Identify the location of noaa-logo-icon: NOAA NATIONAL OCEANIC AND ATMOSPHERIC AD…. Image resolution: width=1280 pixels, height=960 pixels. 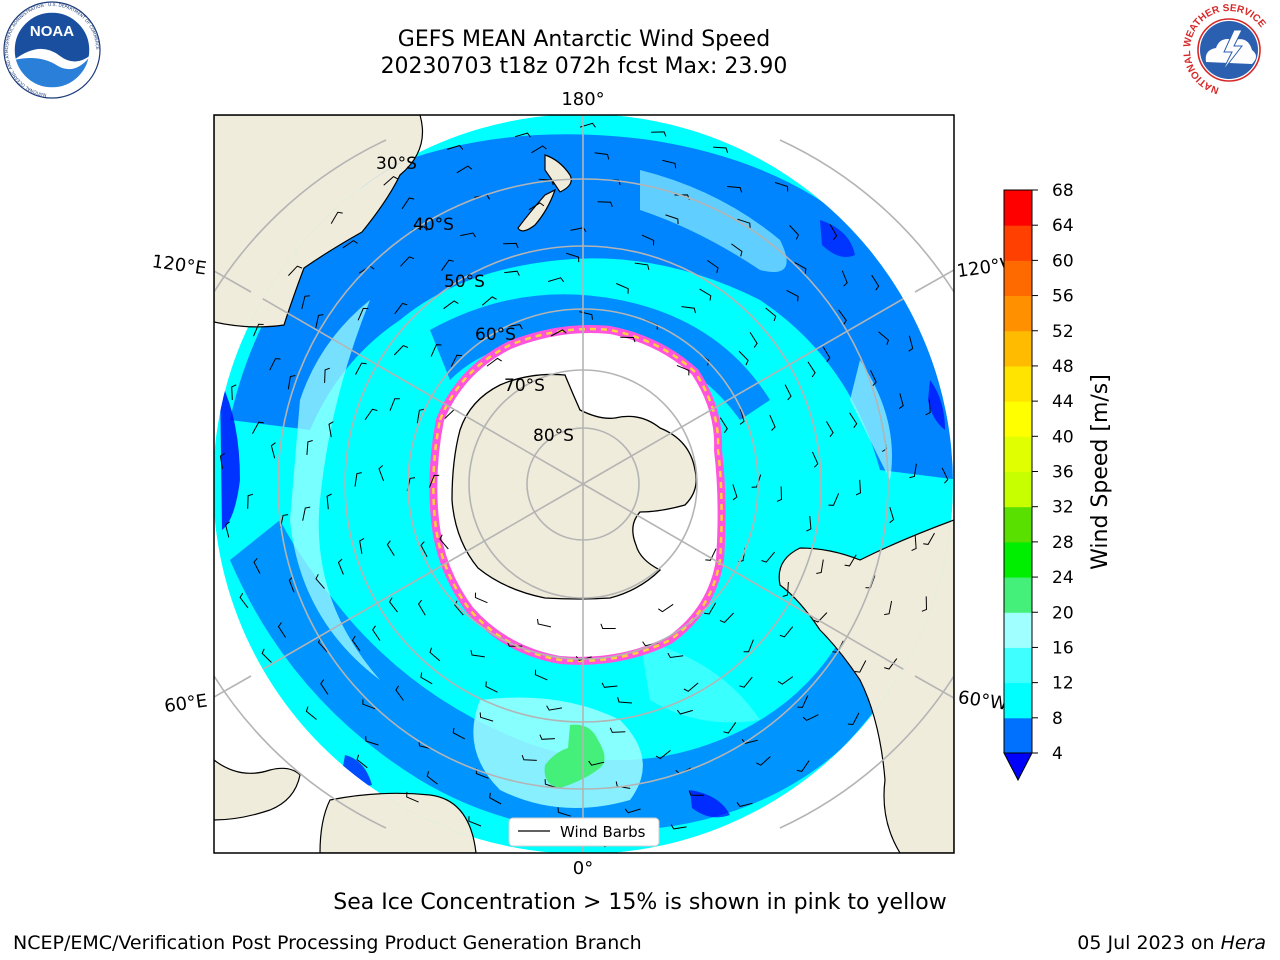
(52, 50).